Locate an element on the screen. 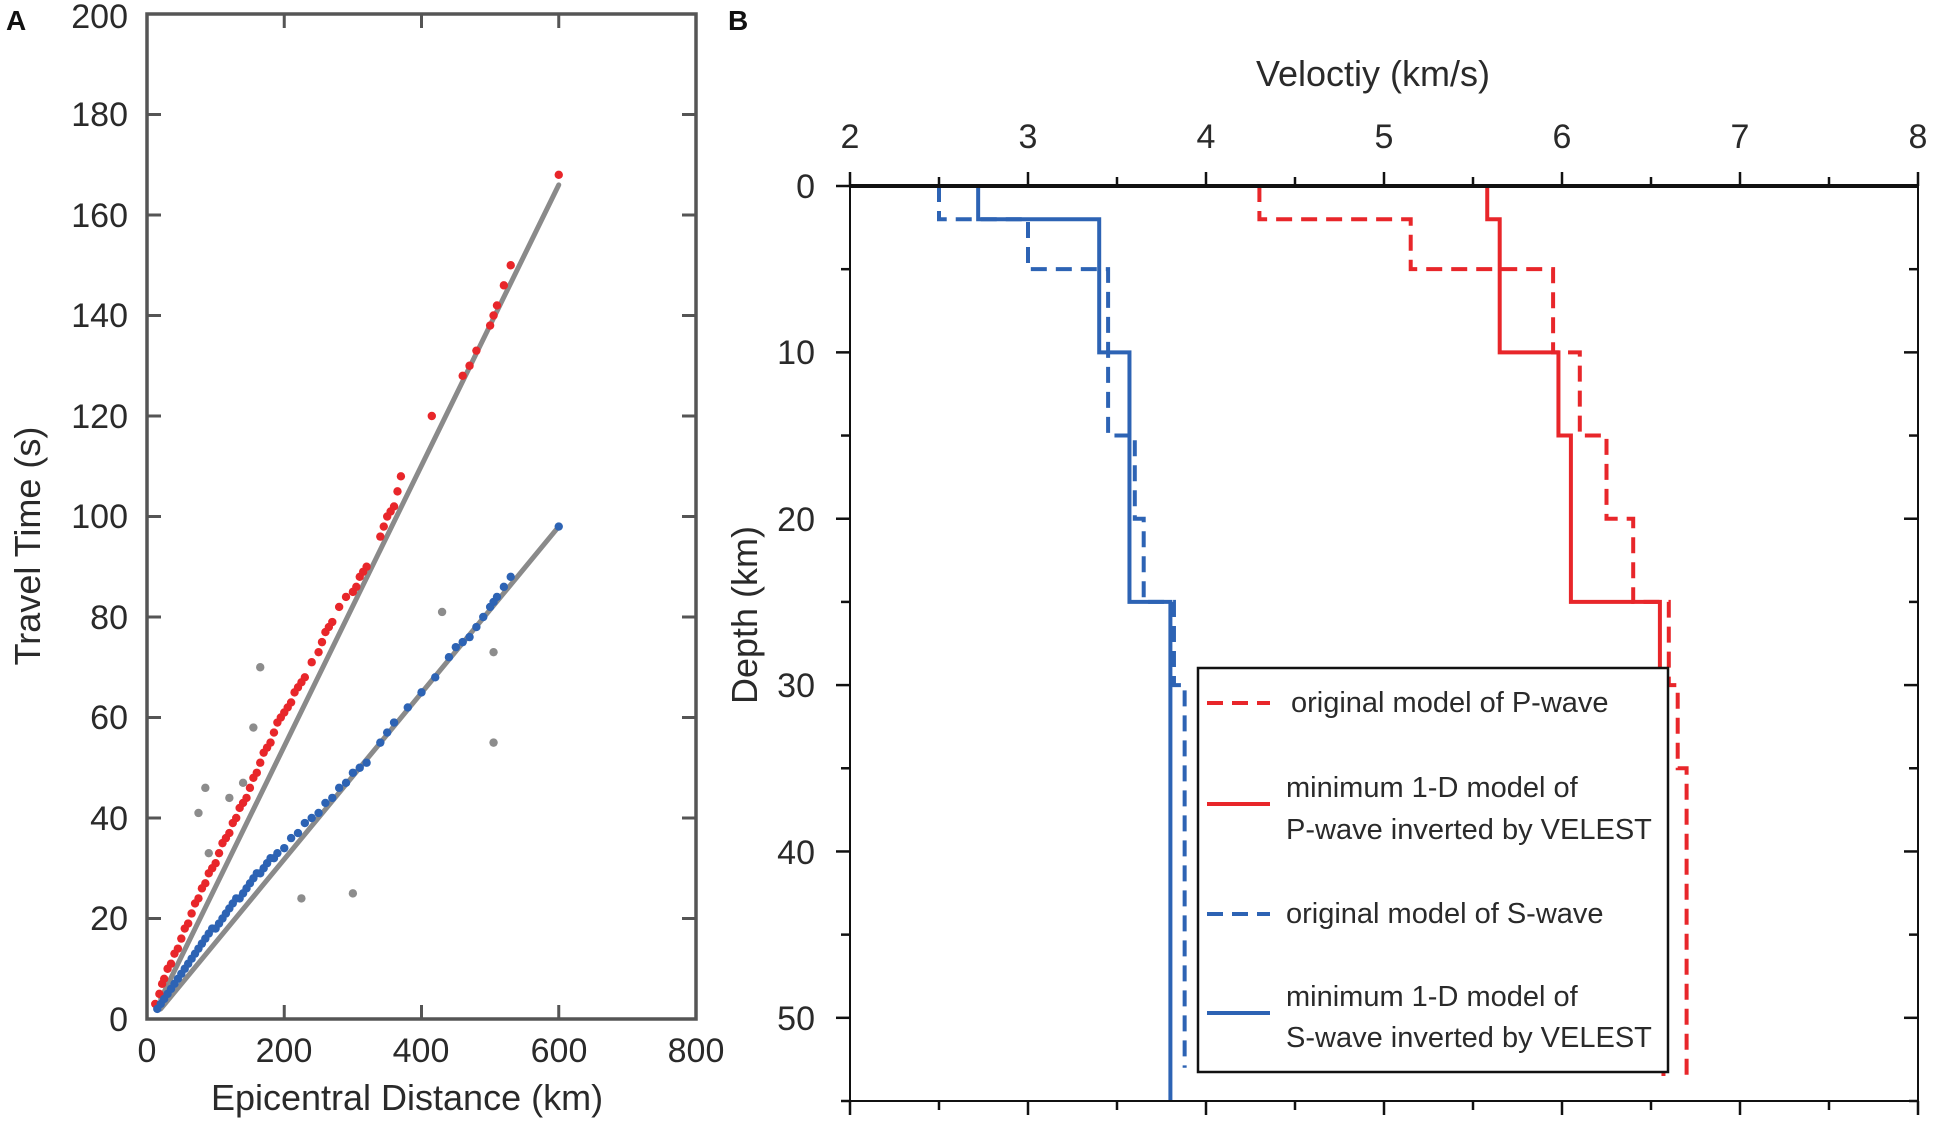  b-ytick-label-50: 50 is located at coordinates (796, 1019).